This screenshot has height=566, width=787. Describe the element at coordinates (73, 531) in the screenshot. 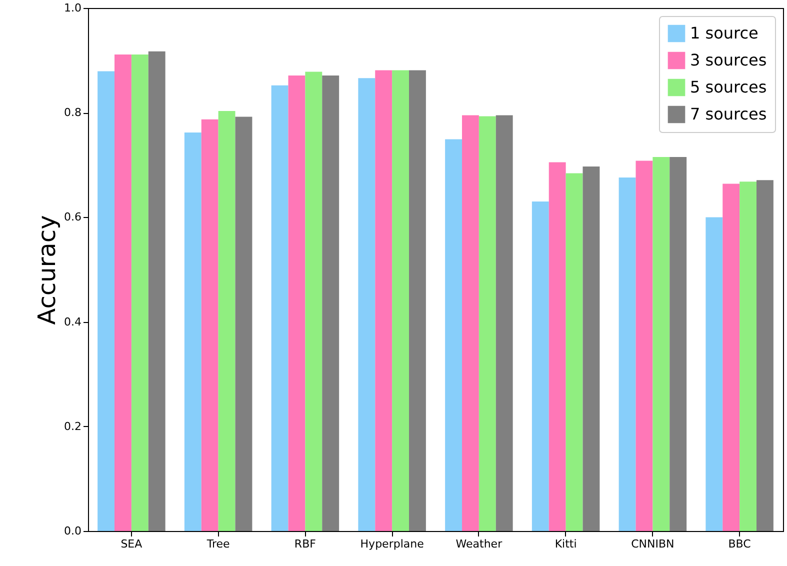

I see `y-tick-label: 0.0` at that location.